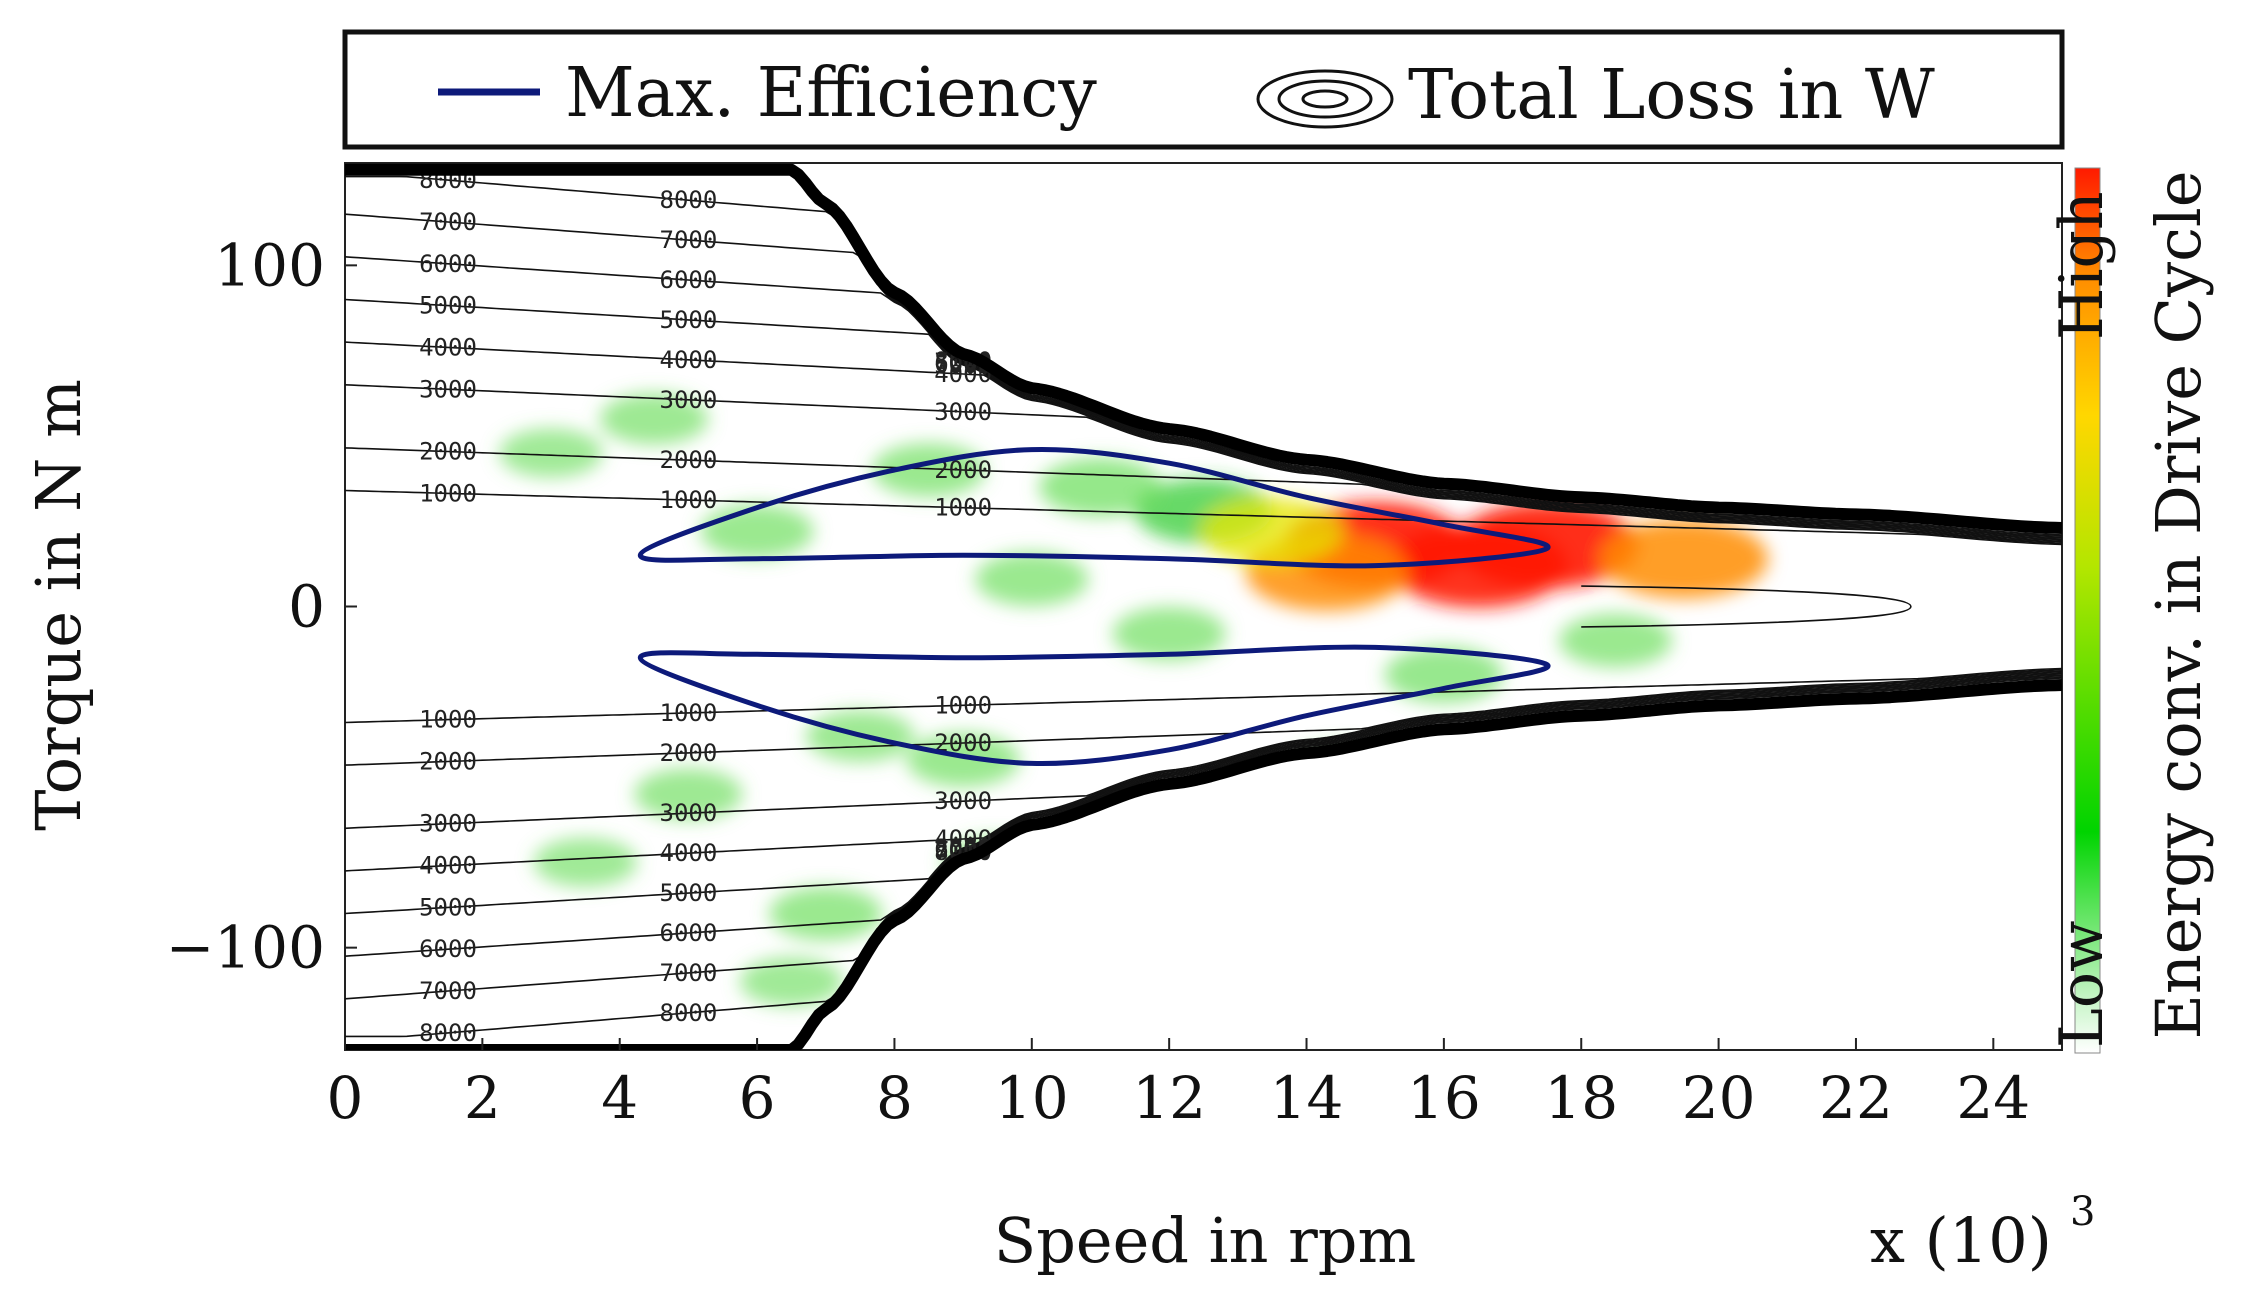 The image size is (2243, 1305). What do you see at coordinates (757, 1098) in the screenshot?
I see `x-tick-label: 6` at bounding box center [757, 1098].